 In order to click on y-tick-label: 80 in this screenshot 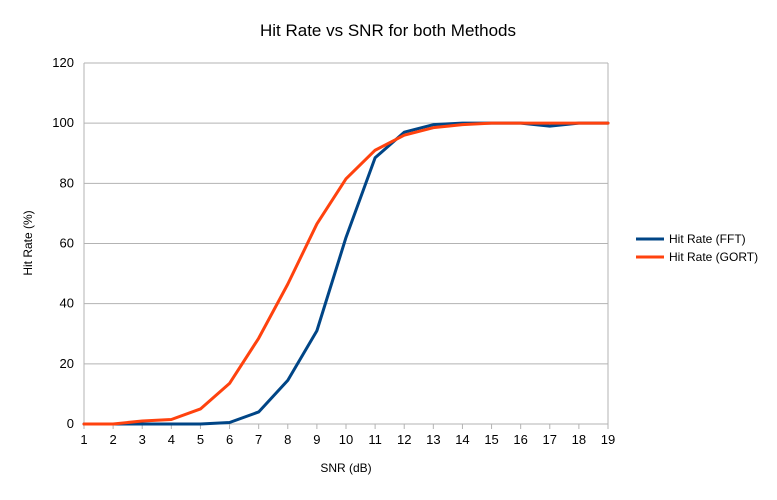, I will do `click(67, 182)`.